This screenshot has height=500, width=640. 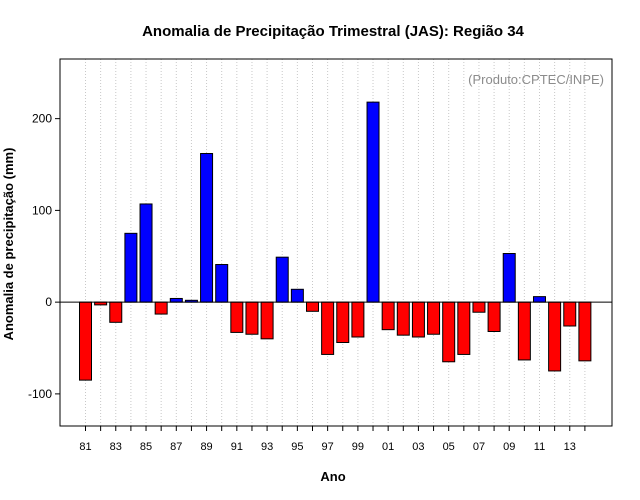 What do you see at coordinates (146, 447) in the screenshot?
I see `x-tick-label: 85` at bounding box center [146, 447].